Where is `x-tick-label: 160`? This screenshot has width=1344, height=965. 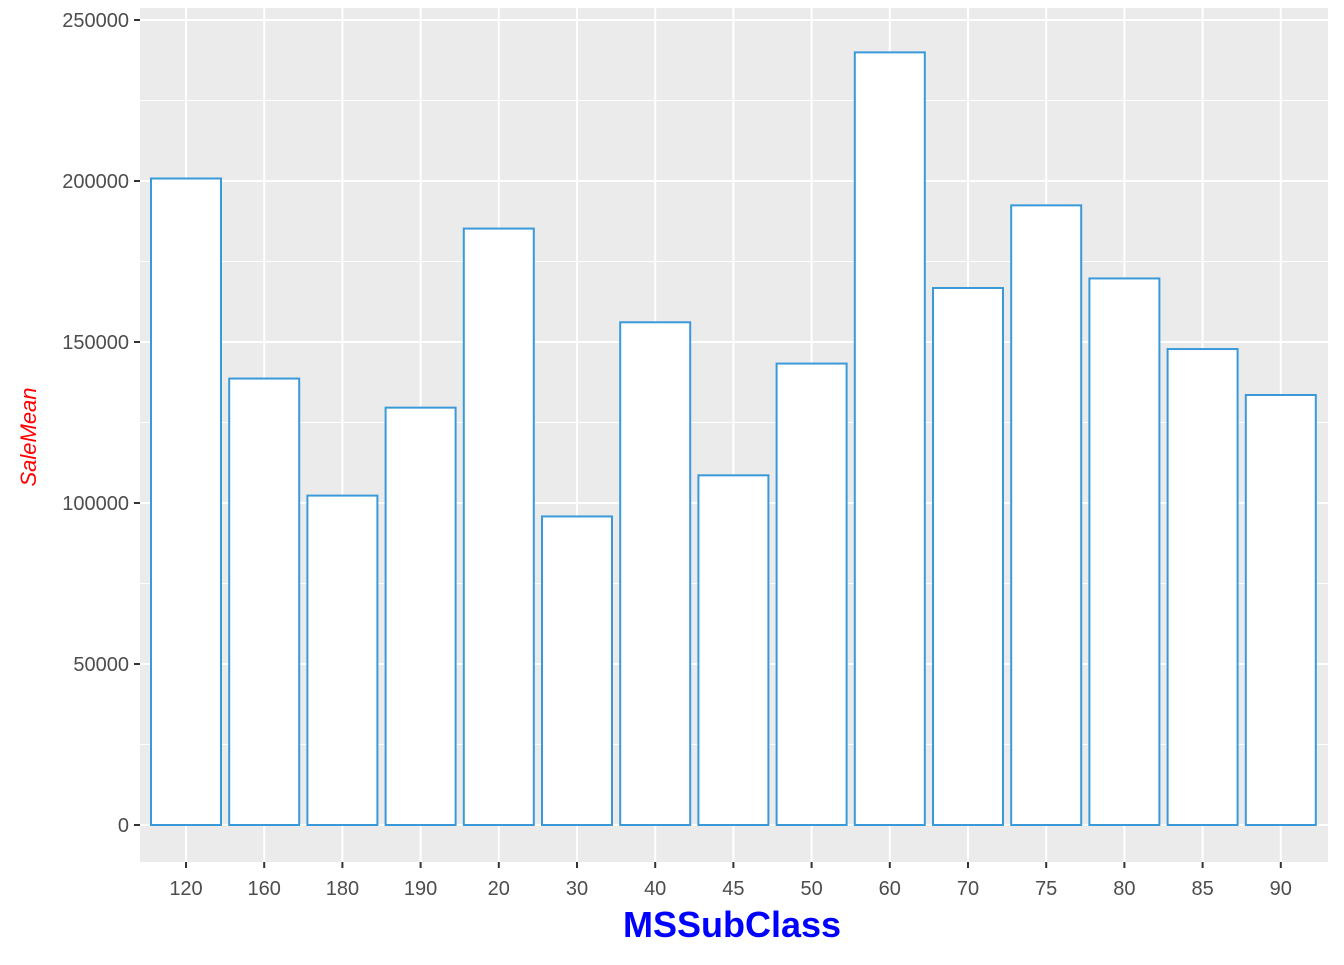
x-tick-label: 160 is located at coordinates (264, 889).